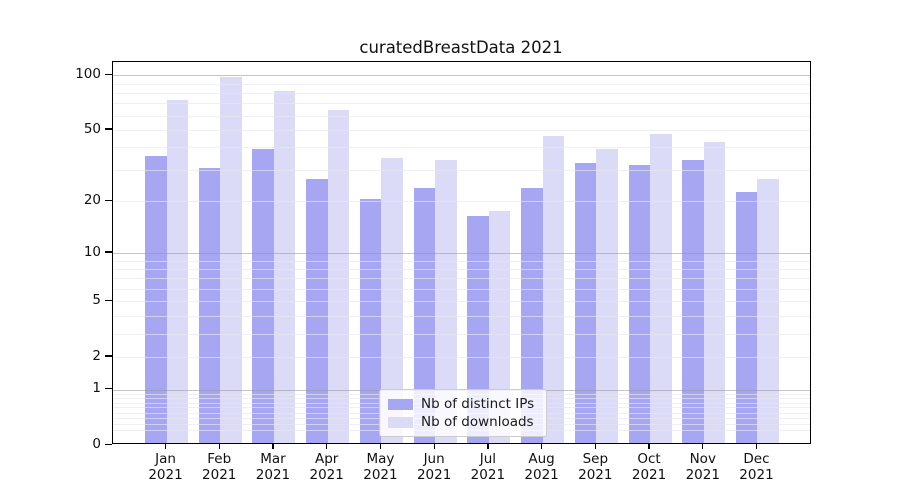 The width and height of the screenshot is (900, 500). Describe the element at coordinates (231, 260) in the screenshot. I see `bar-downloads-feb` at that location.